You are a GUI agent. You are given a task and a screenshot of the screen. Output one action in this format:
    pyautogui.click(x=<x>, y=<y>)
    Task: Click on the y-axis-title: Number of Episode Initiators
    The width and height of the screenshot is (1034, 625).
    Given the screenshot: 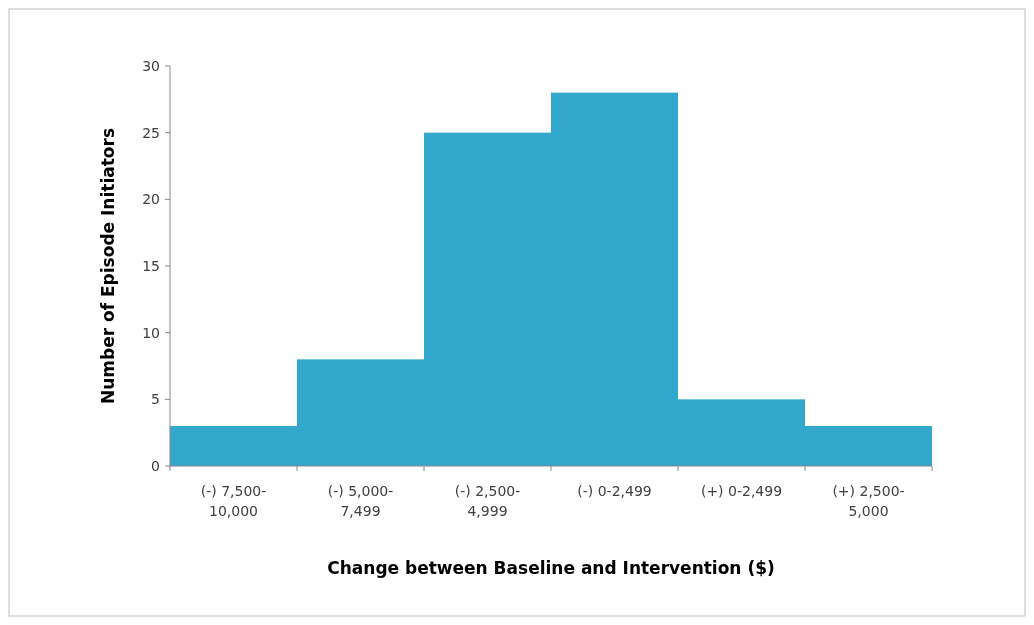 What is the action you would take?
    pyautogui.click(x=108, y=266)
    